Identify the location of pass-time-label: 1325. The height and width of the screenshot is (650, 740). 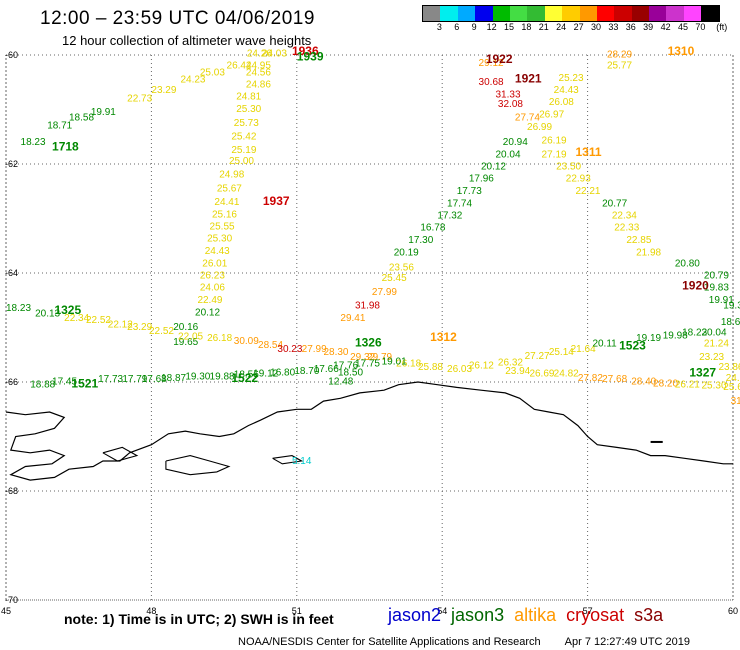
(67, 310).